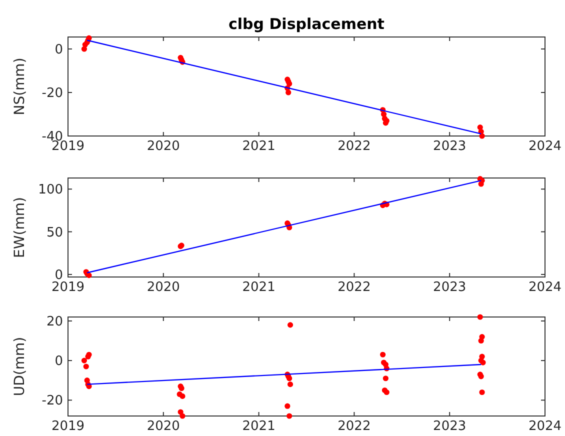 This screenshot has height=436, width=565. Describe the element at coordinates (306, 24) in the screenshot. I see `chart-title: clbg Displacement` at that location.